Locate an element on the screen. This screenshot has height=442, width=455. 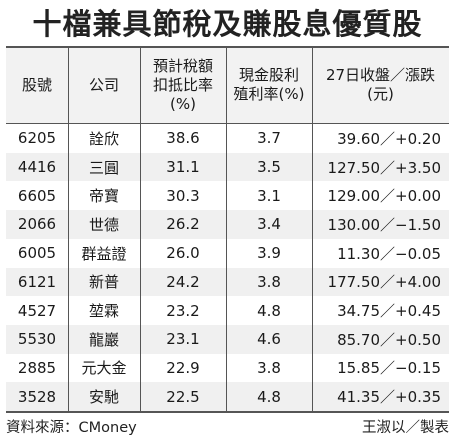
cell-code: 4416 is located at coordinates (37, 167).